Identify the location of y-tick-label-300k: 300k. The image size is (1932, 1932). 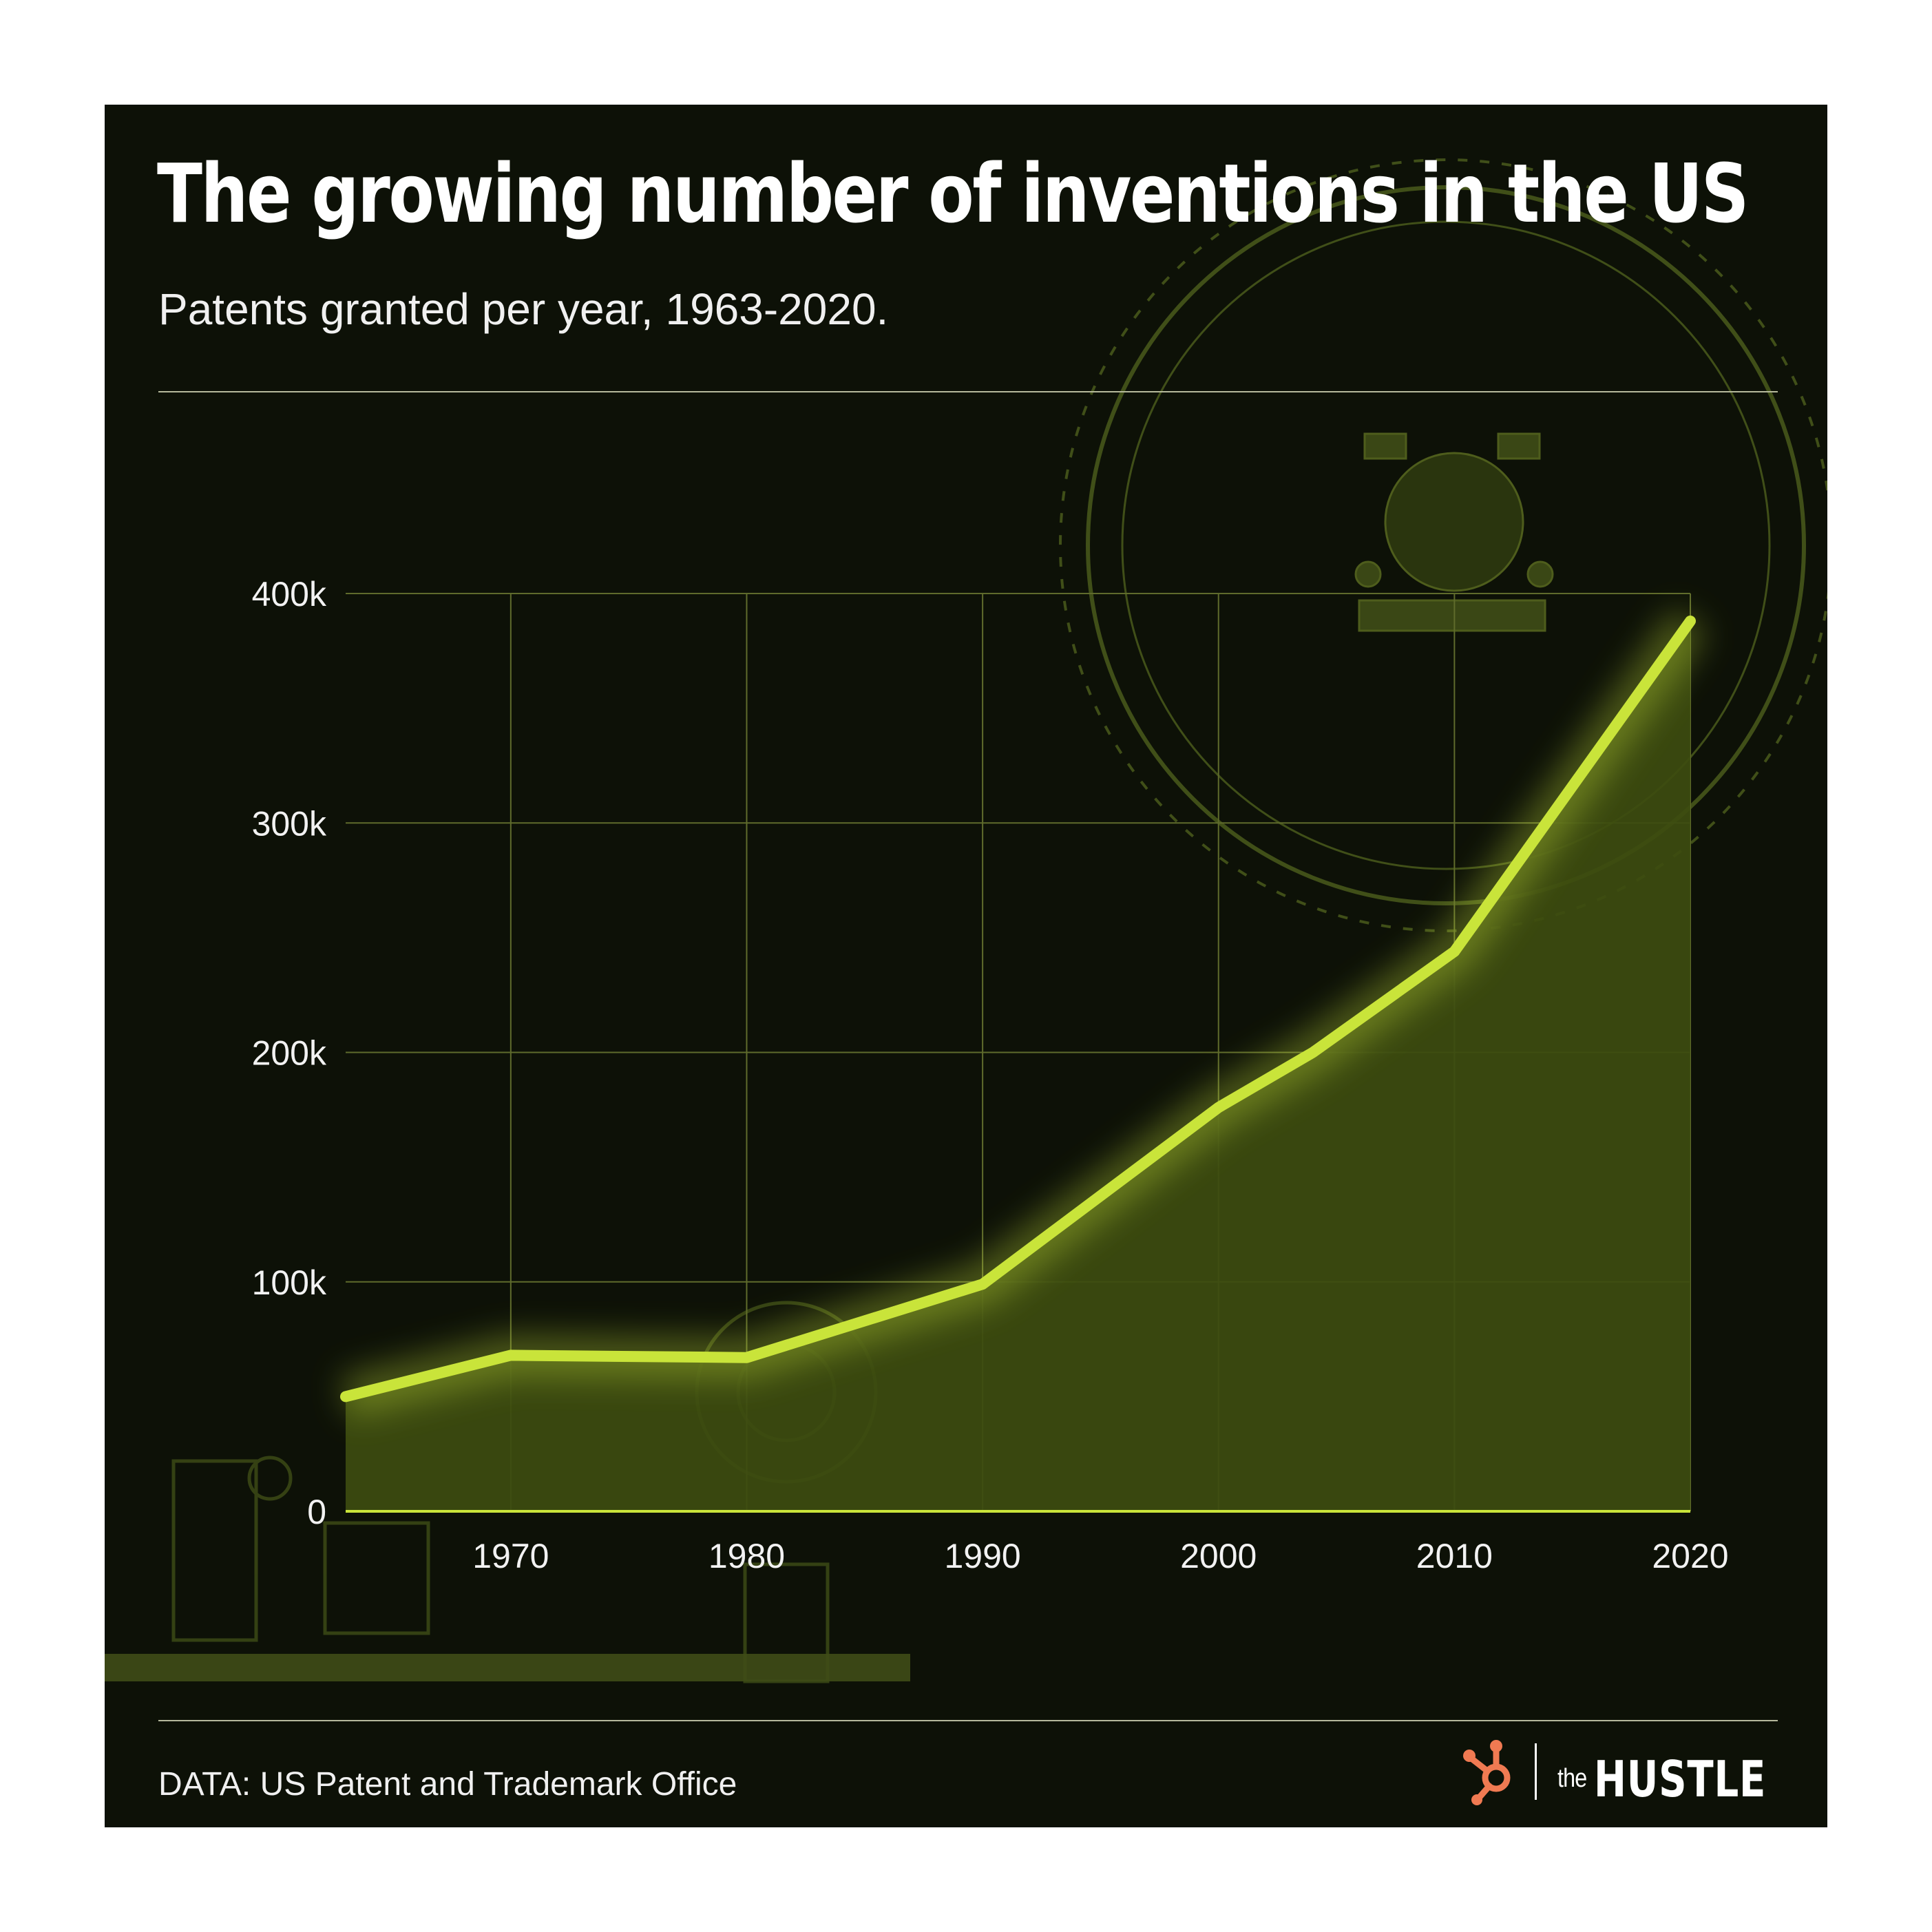
(289, 823).